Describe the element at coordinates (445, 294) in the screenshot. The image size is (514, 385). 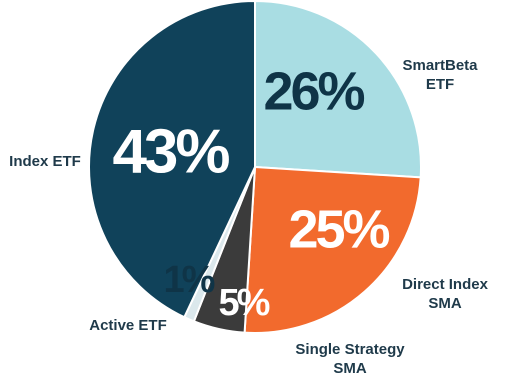
I see `slice-label: Direct Index SMA` at that location.